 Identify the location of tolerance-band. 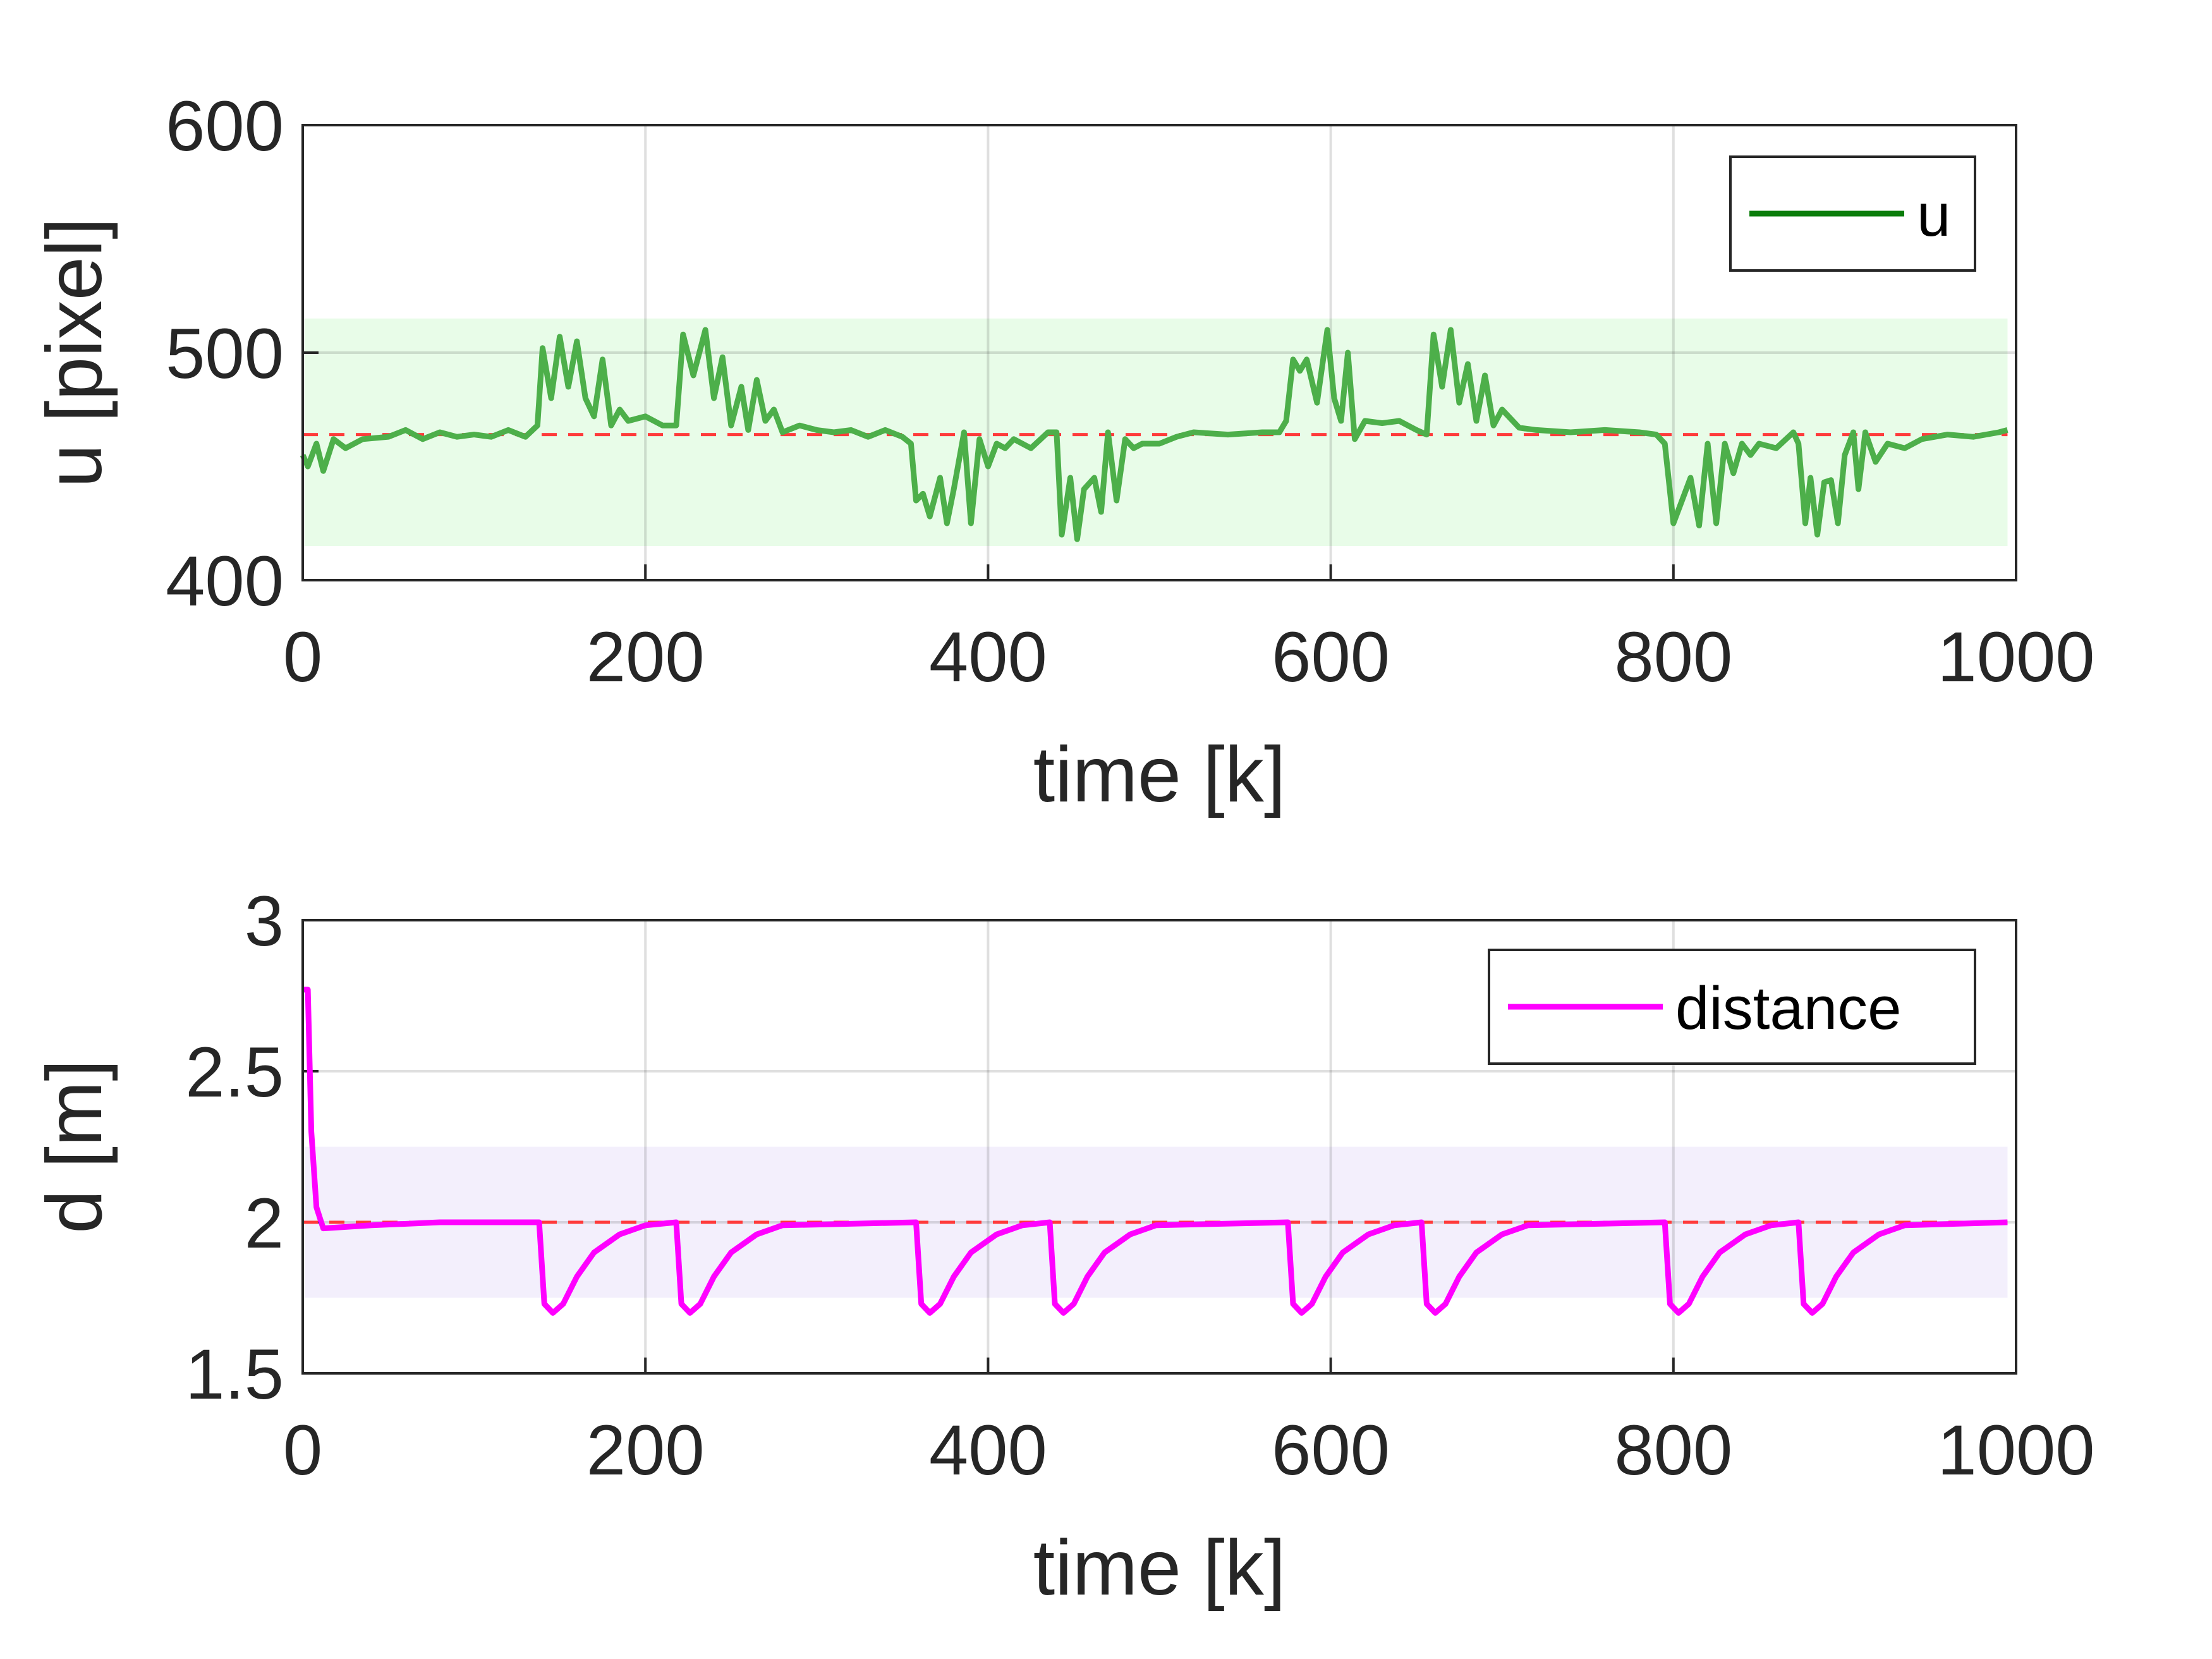
(1155, 432).